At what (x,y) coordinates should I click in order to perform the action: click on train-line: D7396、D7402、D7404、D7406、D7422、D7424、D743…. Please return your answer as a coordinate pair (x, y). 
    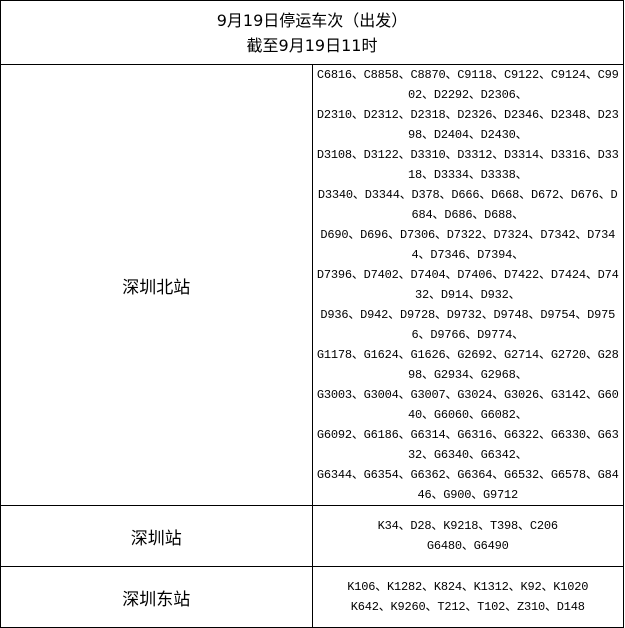
    Looking at the image, I should click on (467, 285).